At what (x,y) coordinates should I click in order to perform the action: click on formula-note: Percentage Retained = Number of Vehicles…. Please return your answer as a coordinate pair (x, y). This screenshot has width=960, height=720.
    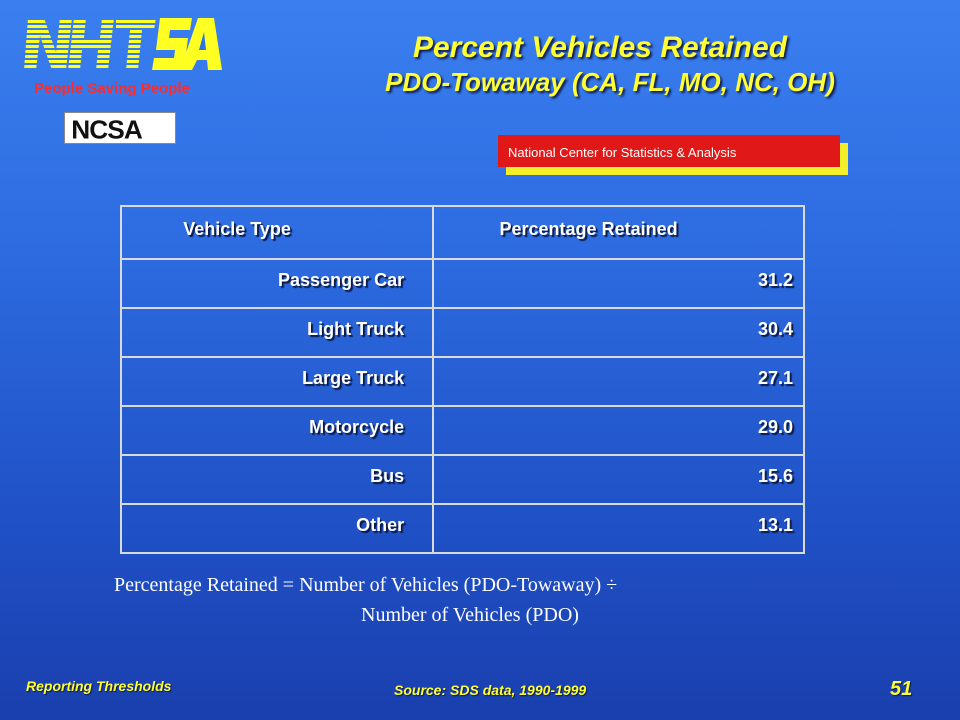
    Looking at the image, I should click on (474, 600).